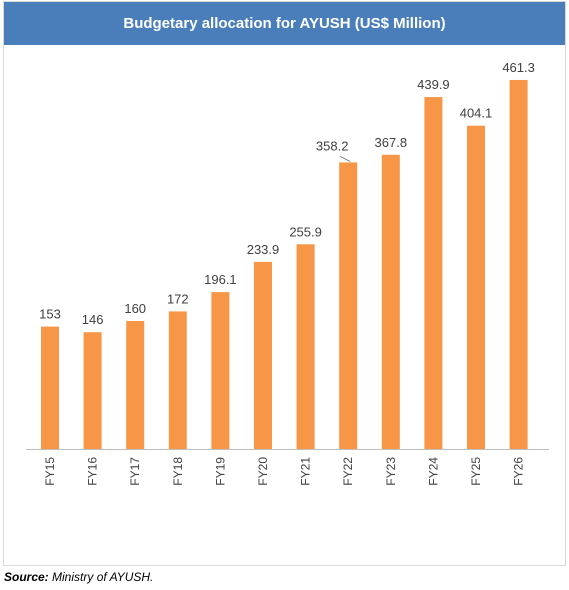 This screenshot has width=569, height=590. What do you see at coordinates (476, 471) in the screenshot?
I see `x-tick-label-fy25: FY25` at bounding box center [476, 471].